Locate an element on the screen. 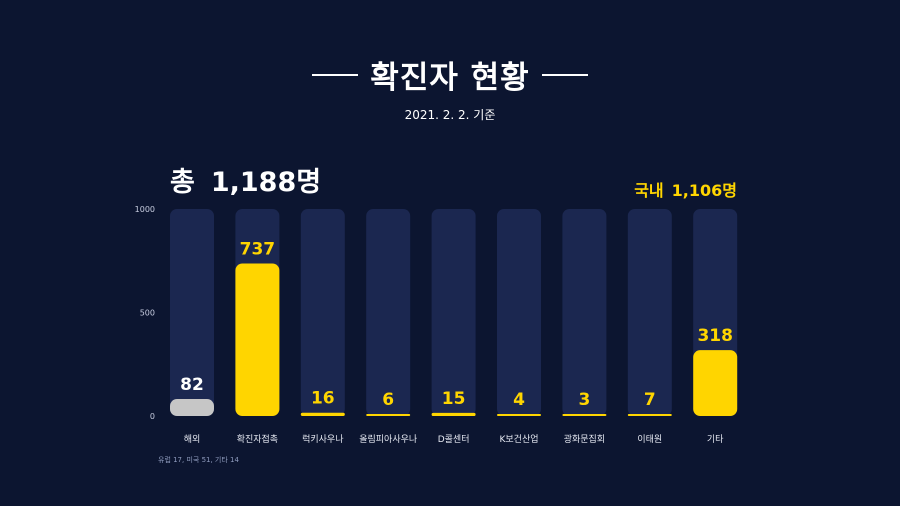 Image resolution: width=900 pixels, height=506 pixels. y-tick-label: 1000 is located at coordinates (145, 209).